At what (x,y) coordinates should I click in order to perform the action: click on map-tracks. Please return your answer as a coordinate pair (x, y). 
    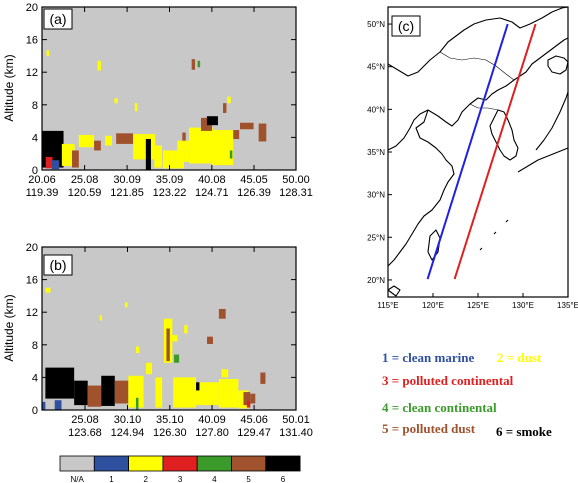
    Looking at the image, I should click on (481, 151).